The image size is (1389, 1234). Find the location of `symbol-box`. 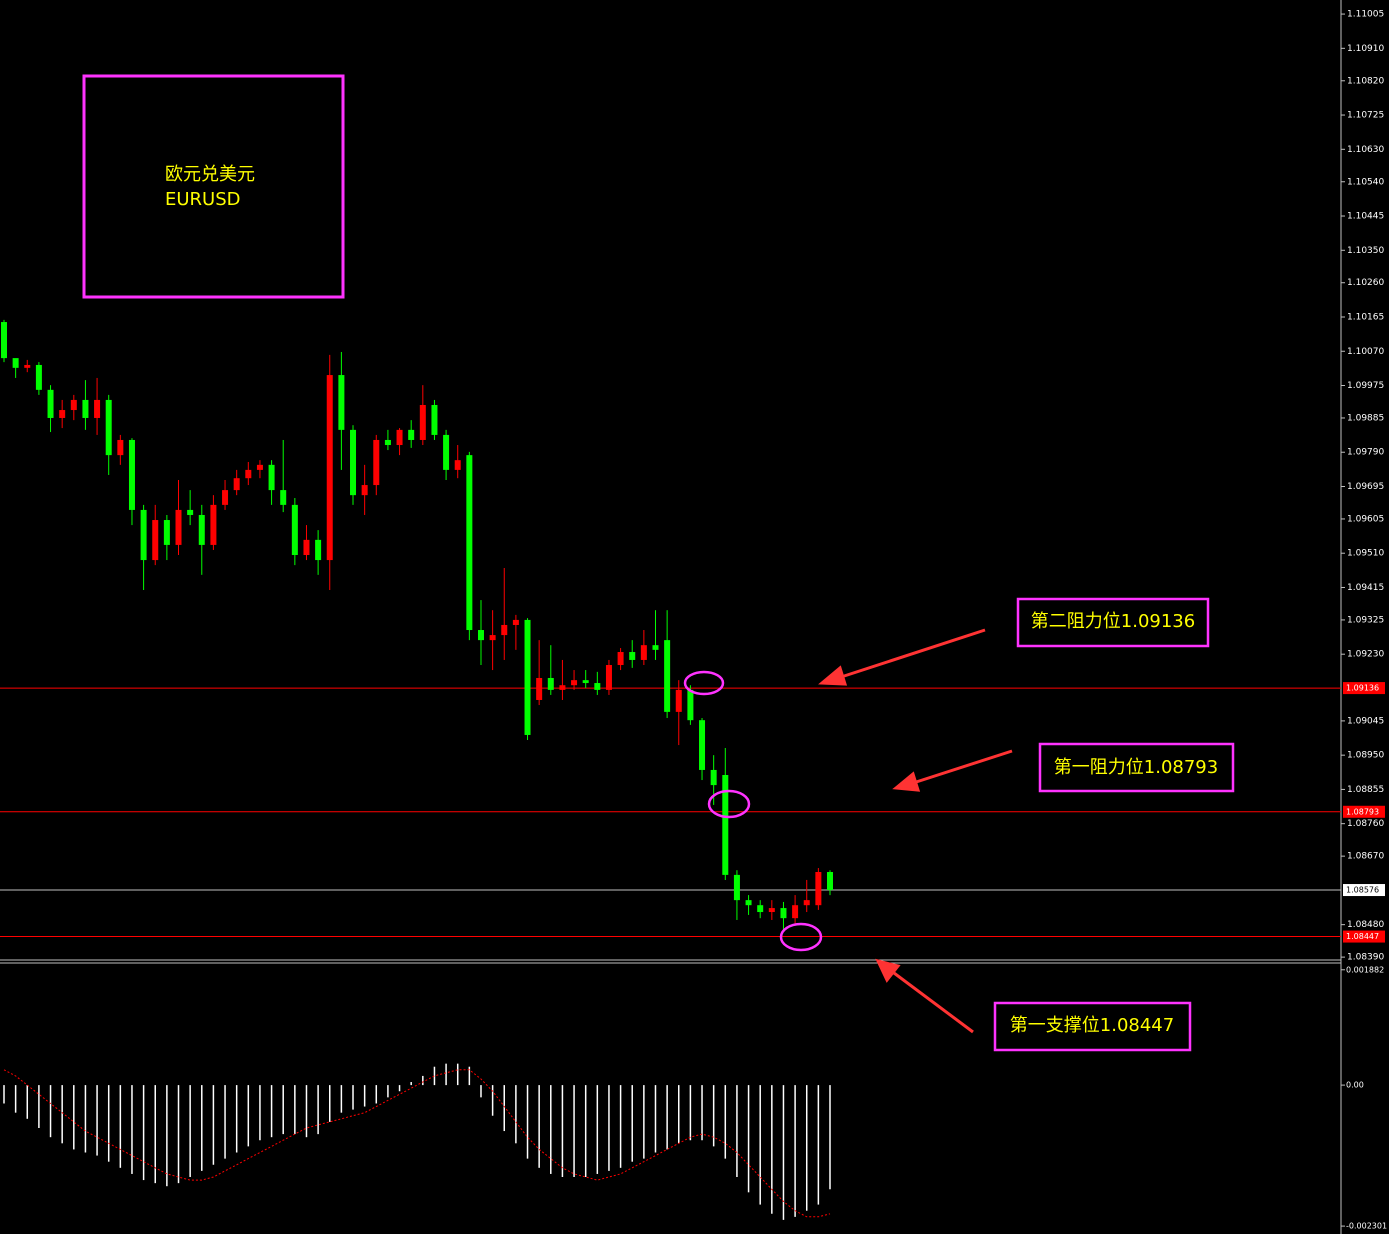

symbol-box is located at coordinates (213, 186).